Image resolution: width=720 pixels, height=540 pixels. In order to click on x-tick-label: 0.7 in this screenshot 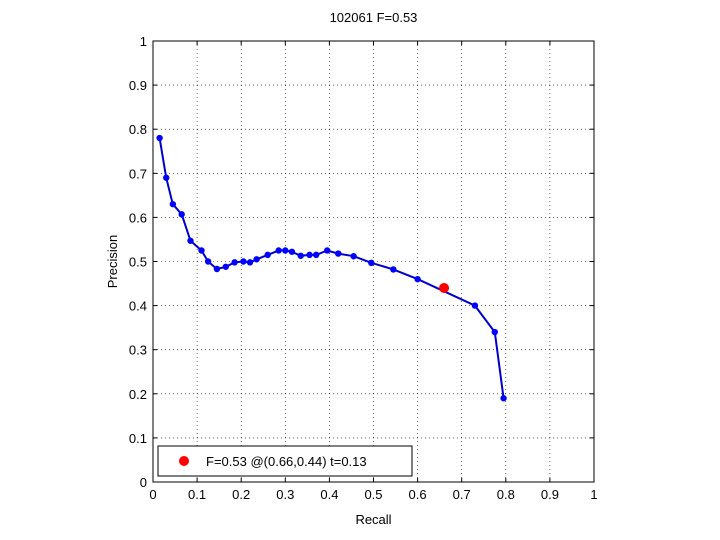, I will do `click(462, 494)`.